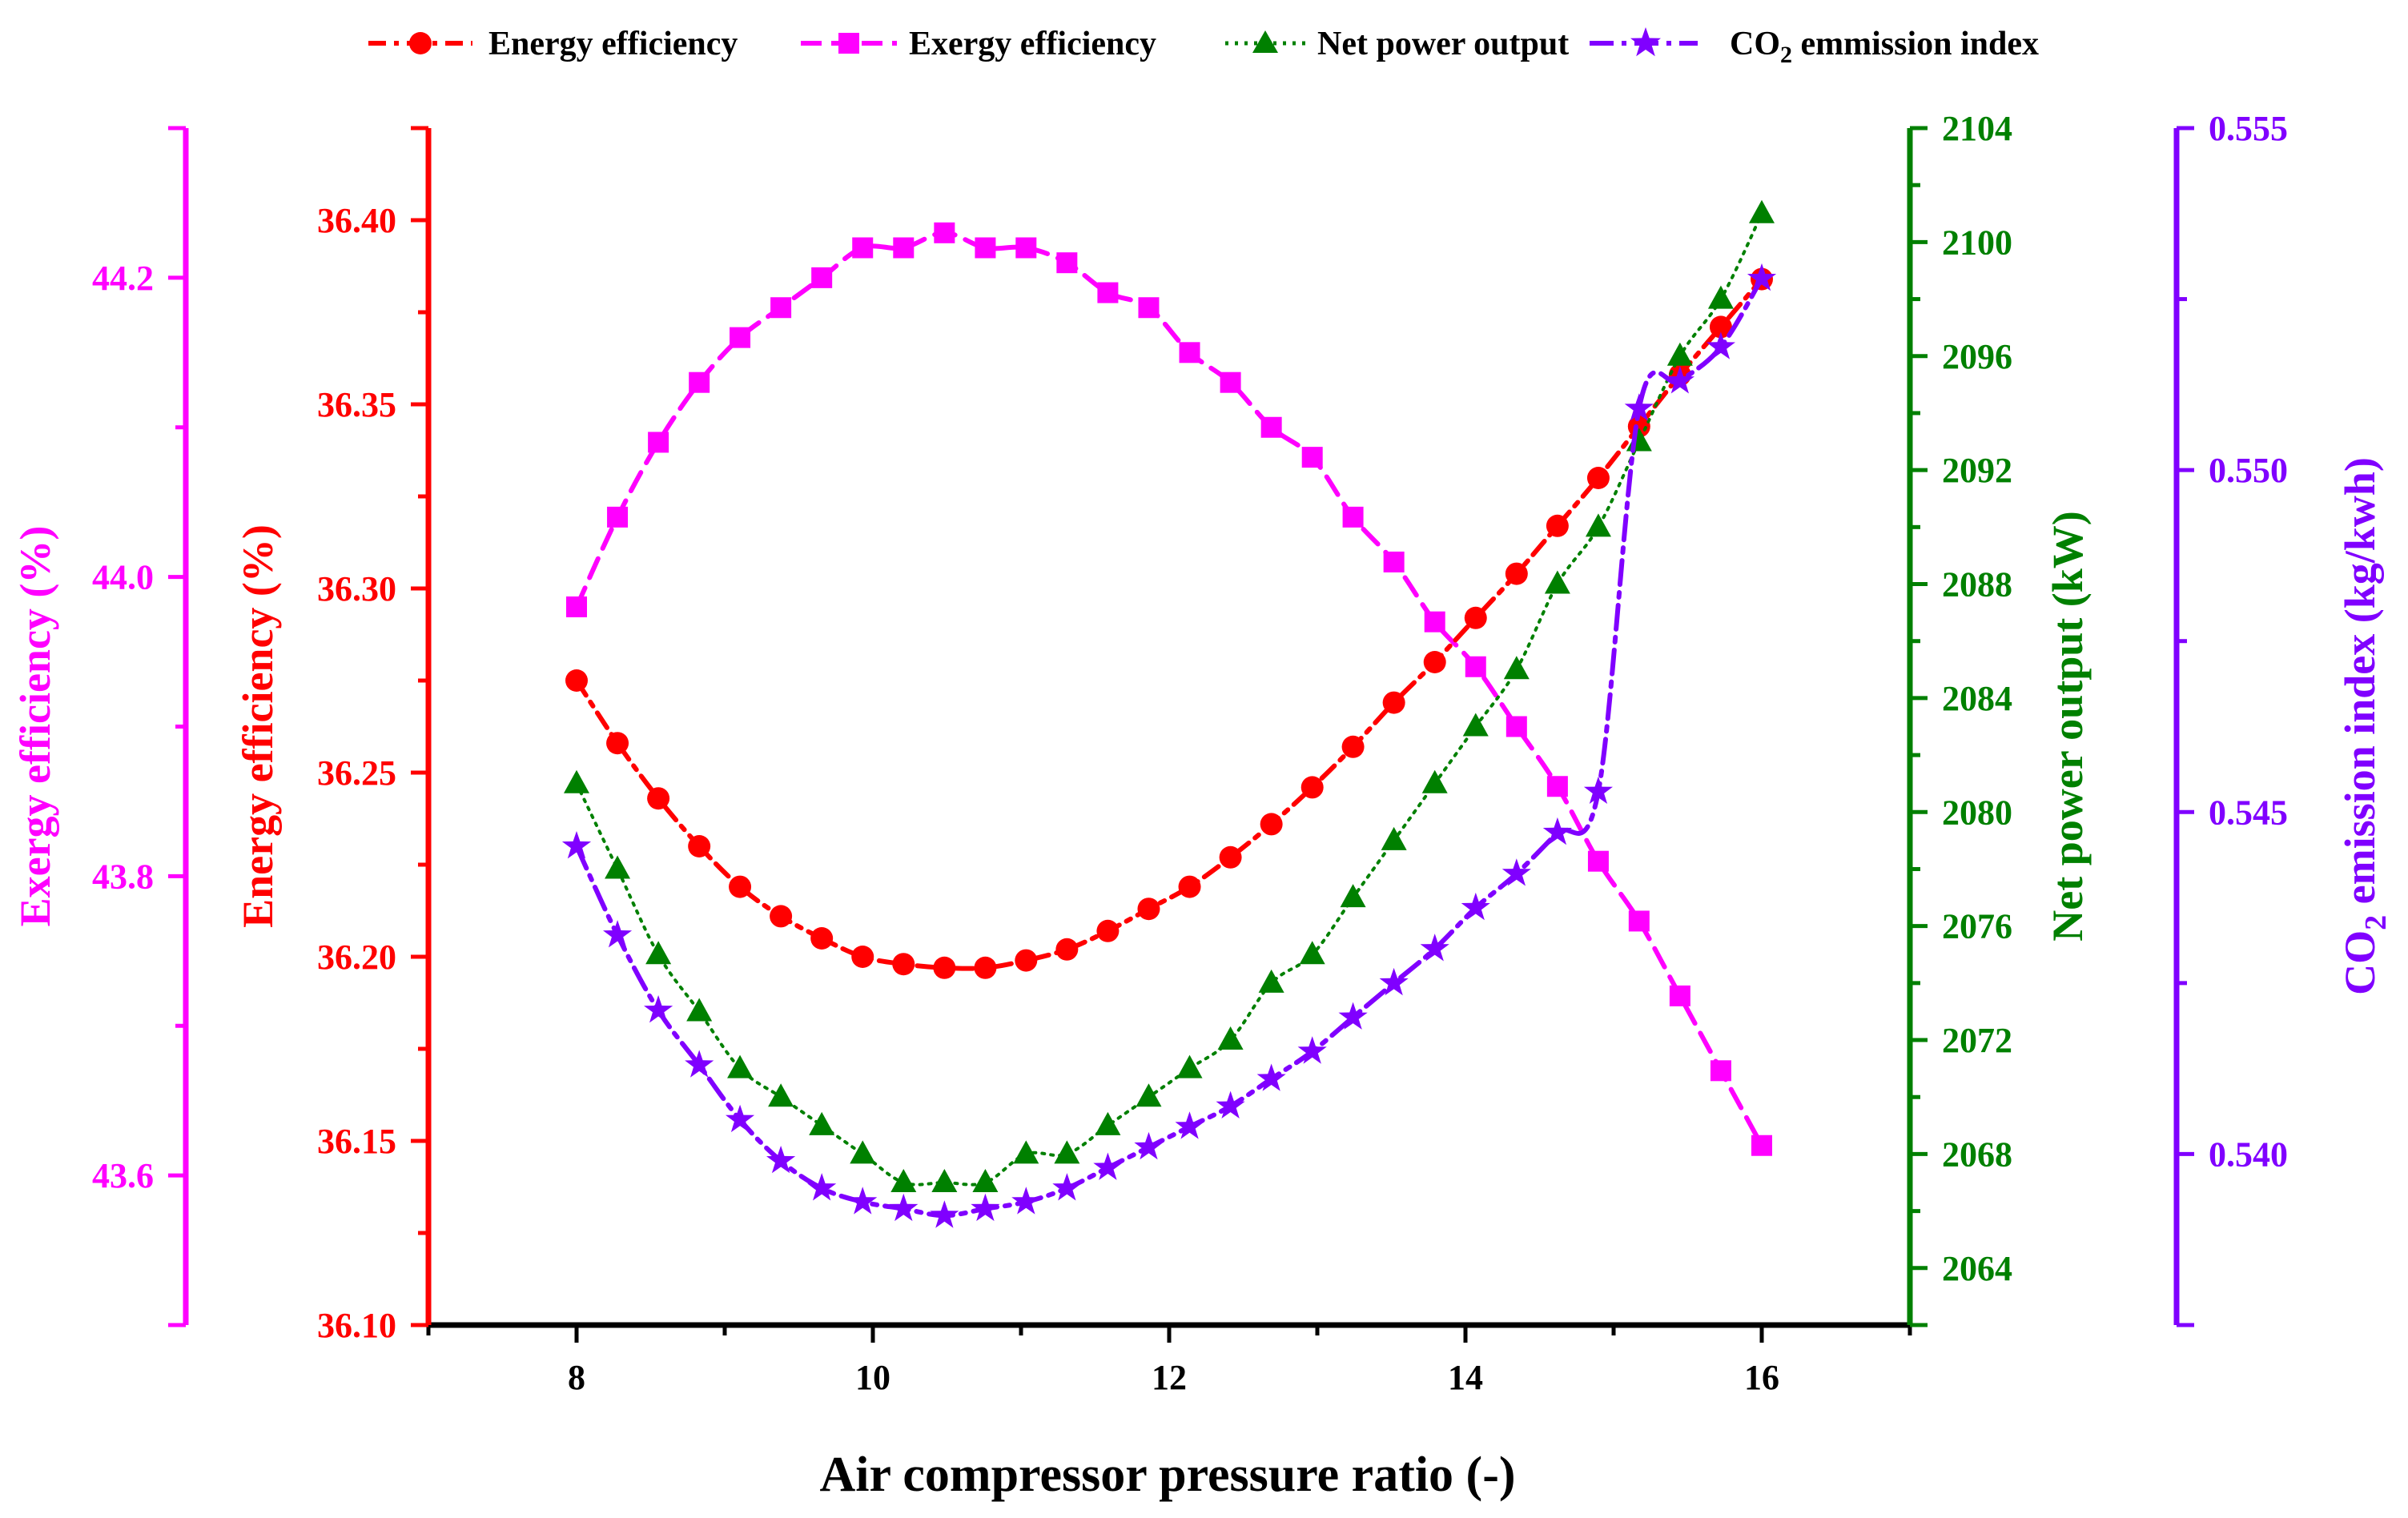  I want to click on legend-item-exergy: Exergy efficiency, so click(979, 44).